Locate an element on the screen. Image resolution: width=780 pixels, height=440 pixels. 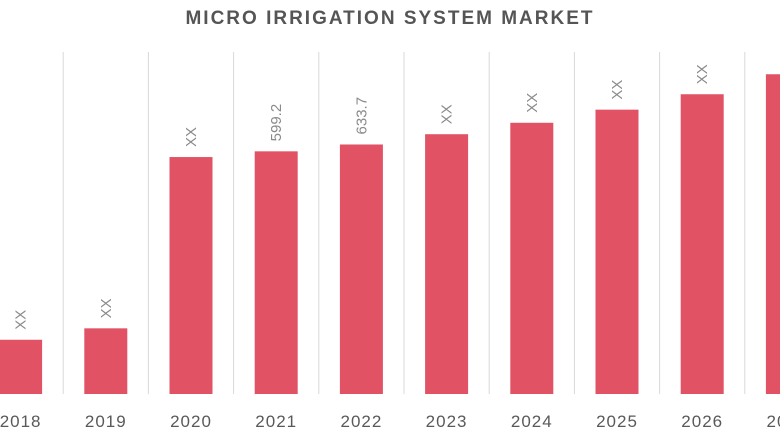
chart-title: MICRO IRRIGATION SYSTEM MARKET is located at coordinates (389, 18).